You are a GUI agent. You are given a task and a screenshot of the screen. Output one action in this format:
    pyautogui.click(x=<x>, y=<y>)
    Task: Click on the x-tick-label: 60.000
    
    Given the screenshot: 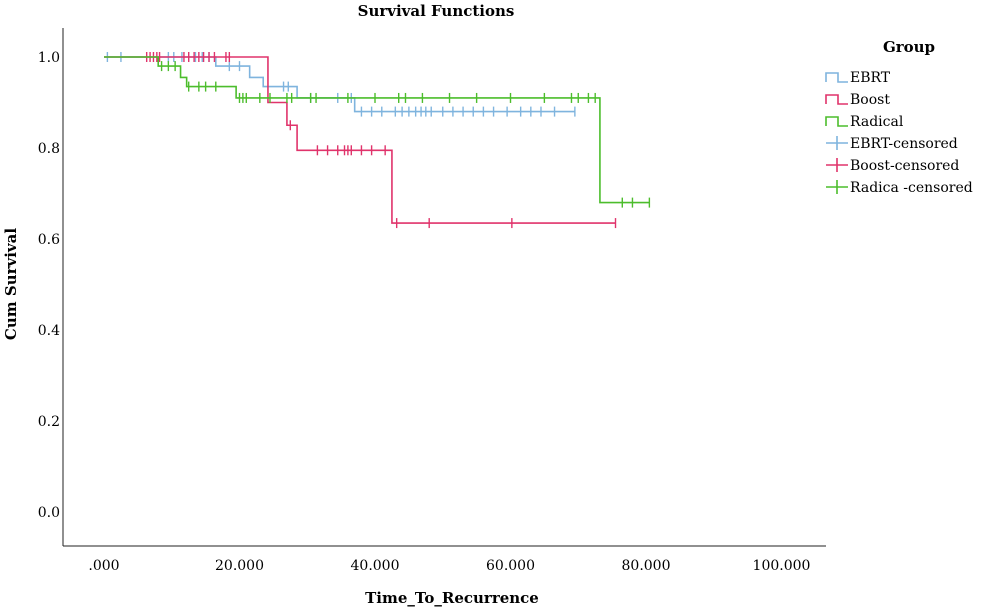 What is the action you would take?
    pyautogui.click(x=510, y=566)
    